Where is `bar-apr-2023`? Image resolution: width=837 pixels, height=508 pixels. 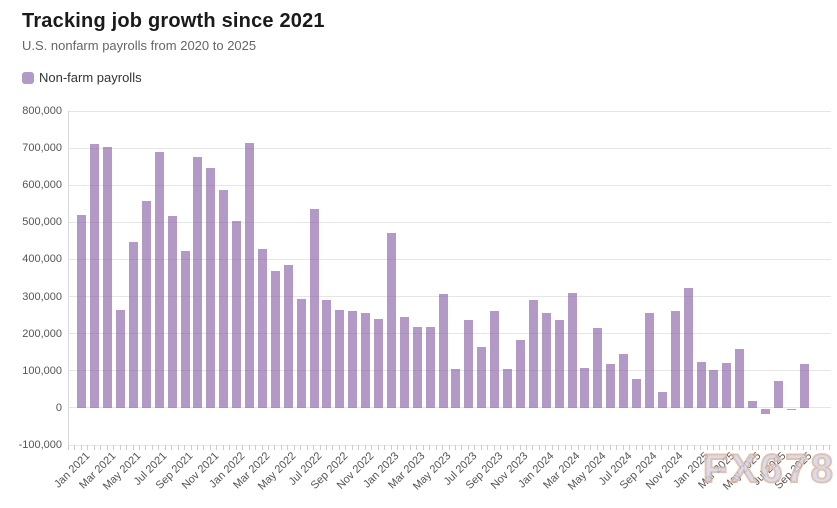 bar-apr-2023 is located at coordinates (430, 367).